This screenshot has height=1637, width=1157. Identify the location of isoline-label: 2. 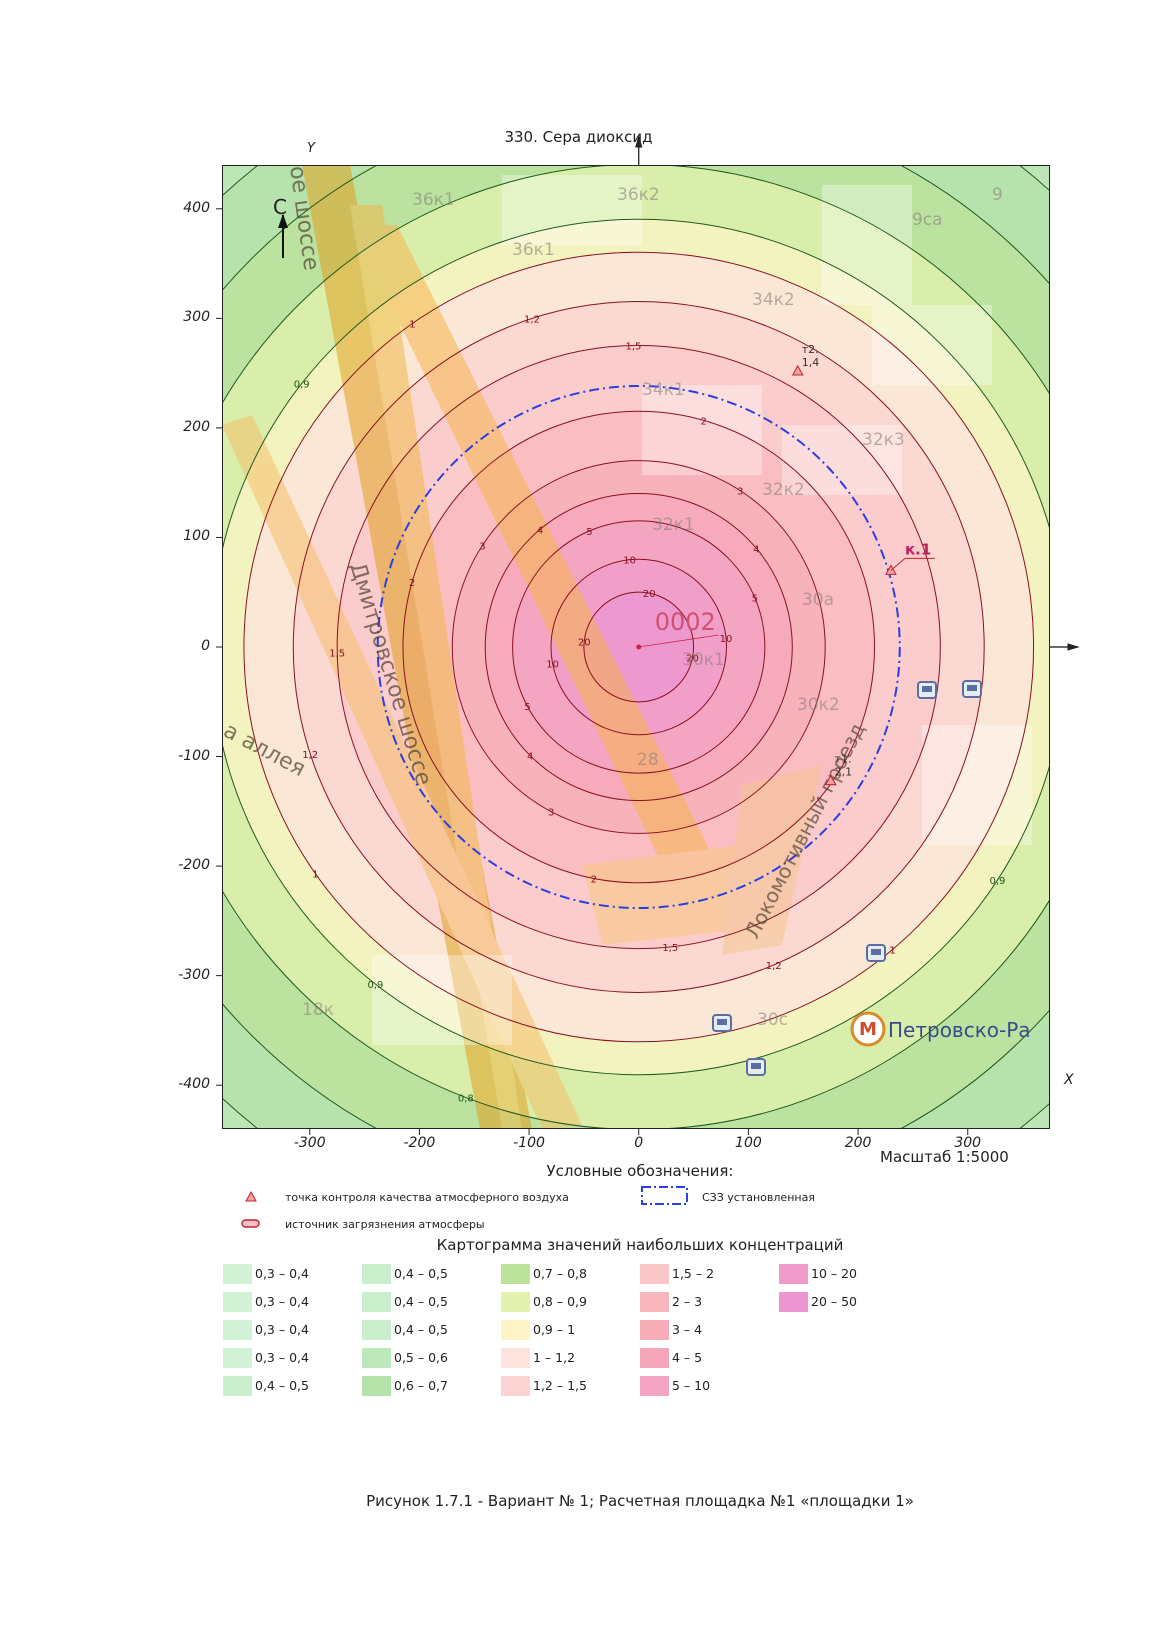
(412, 583).